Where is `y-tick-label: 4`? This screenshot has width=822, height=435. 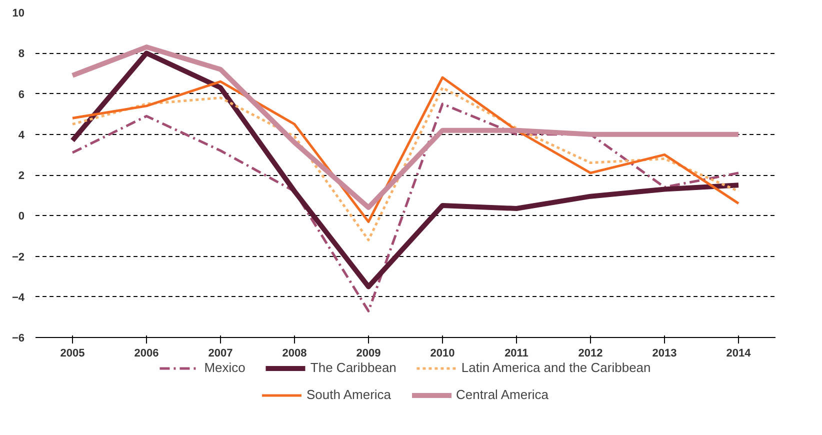 y-tick-label: 4 is located at coordinates (22, 135).